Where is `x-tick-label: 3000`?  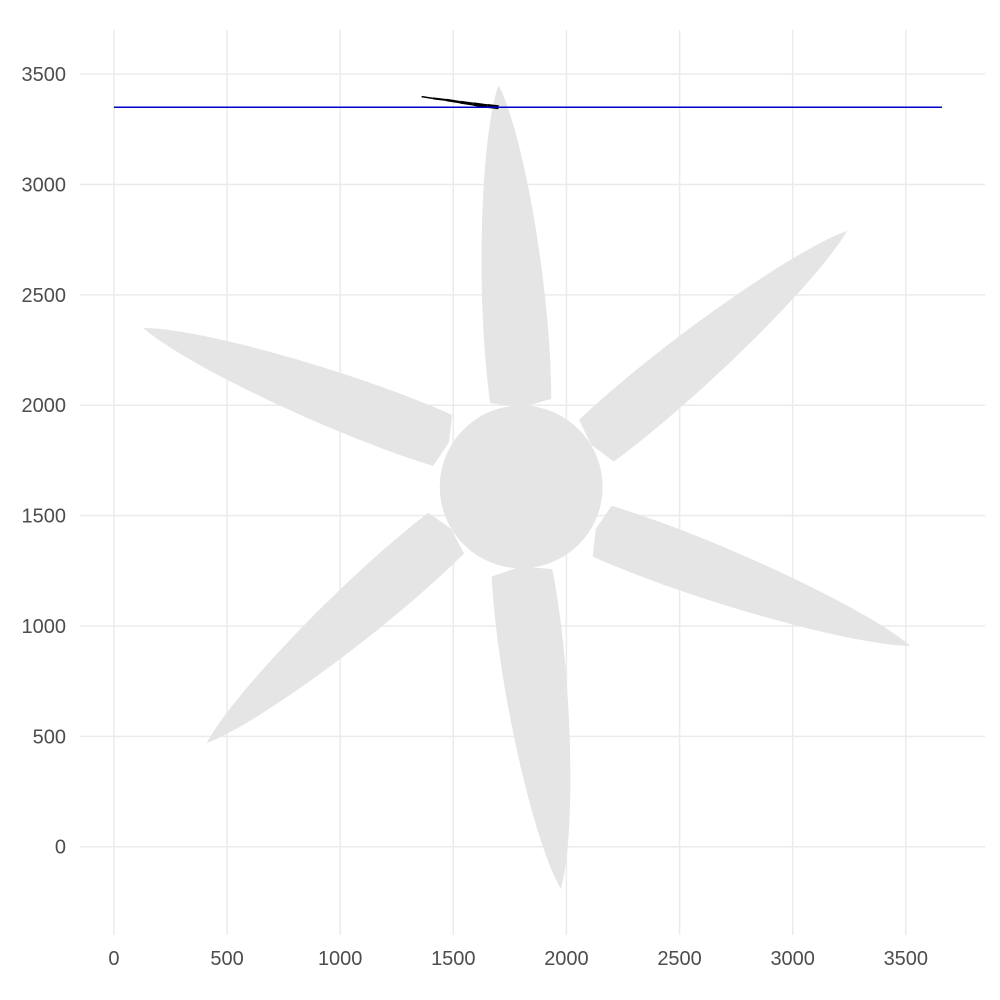 x-tick-label: 3000 is located at coordinates (792, 959).